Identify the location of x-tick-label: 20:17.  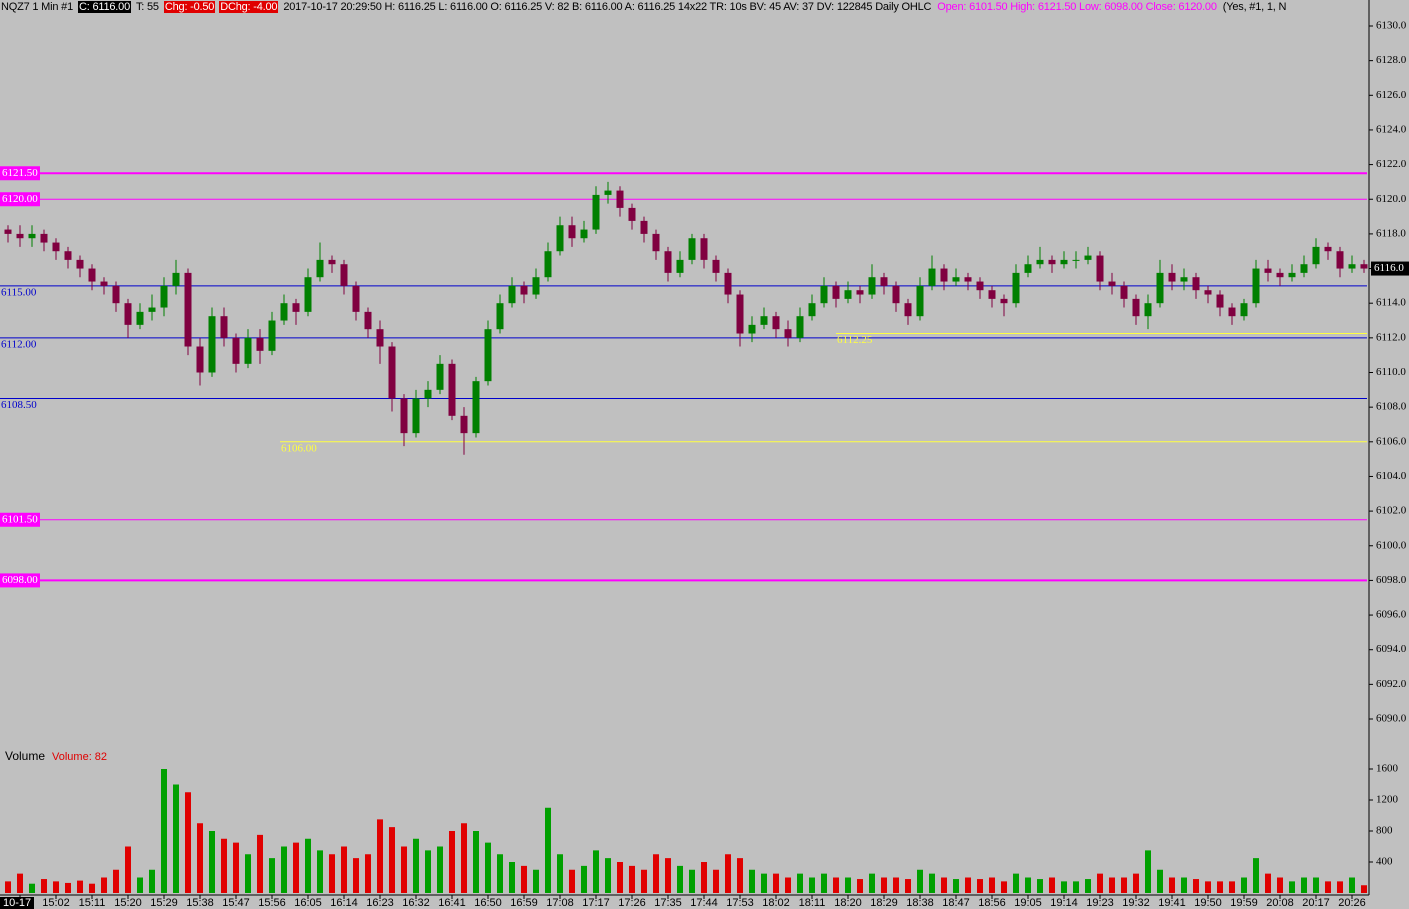
(1316, 903).